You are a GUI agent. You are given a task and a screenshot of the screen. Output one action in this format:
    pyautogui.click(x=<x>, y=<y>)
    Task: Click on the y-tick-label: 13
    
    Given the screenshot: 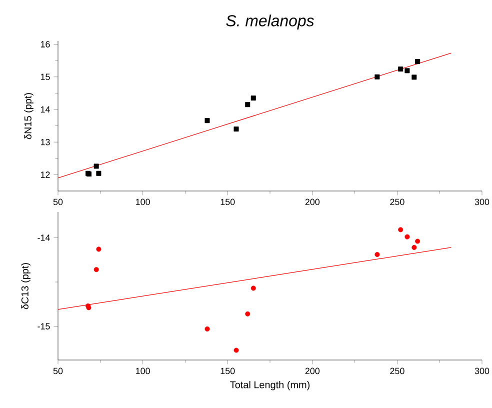 What is the action you would take?
    pyautogui.click(x=45, y=142)
    